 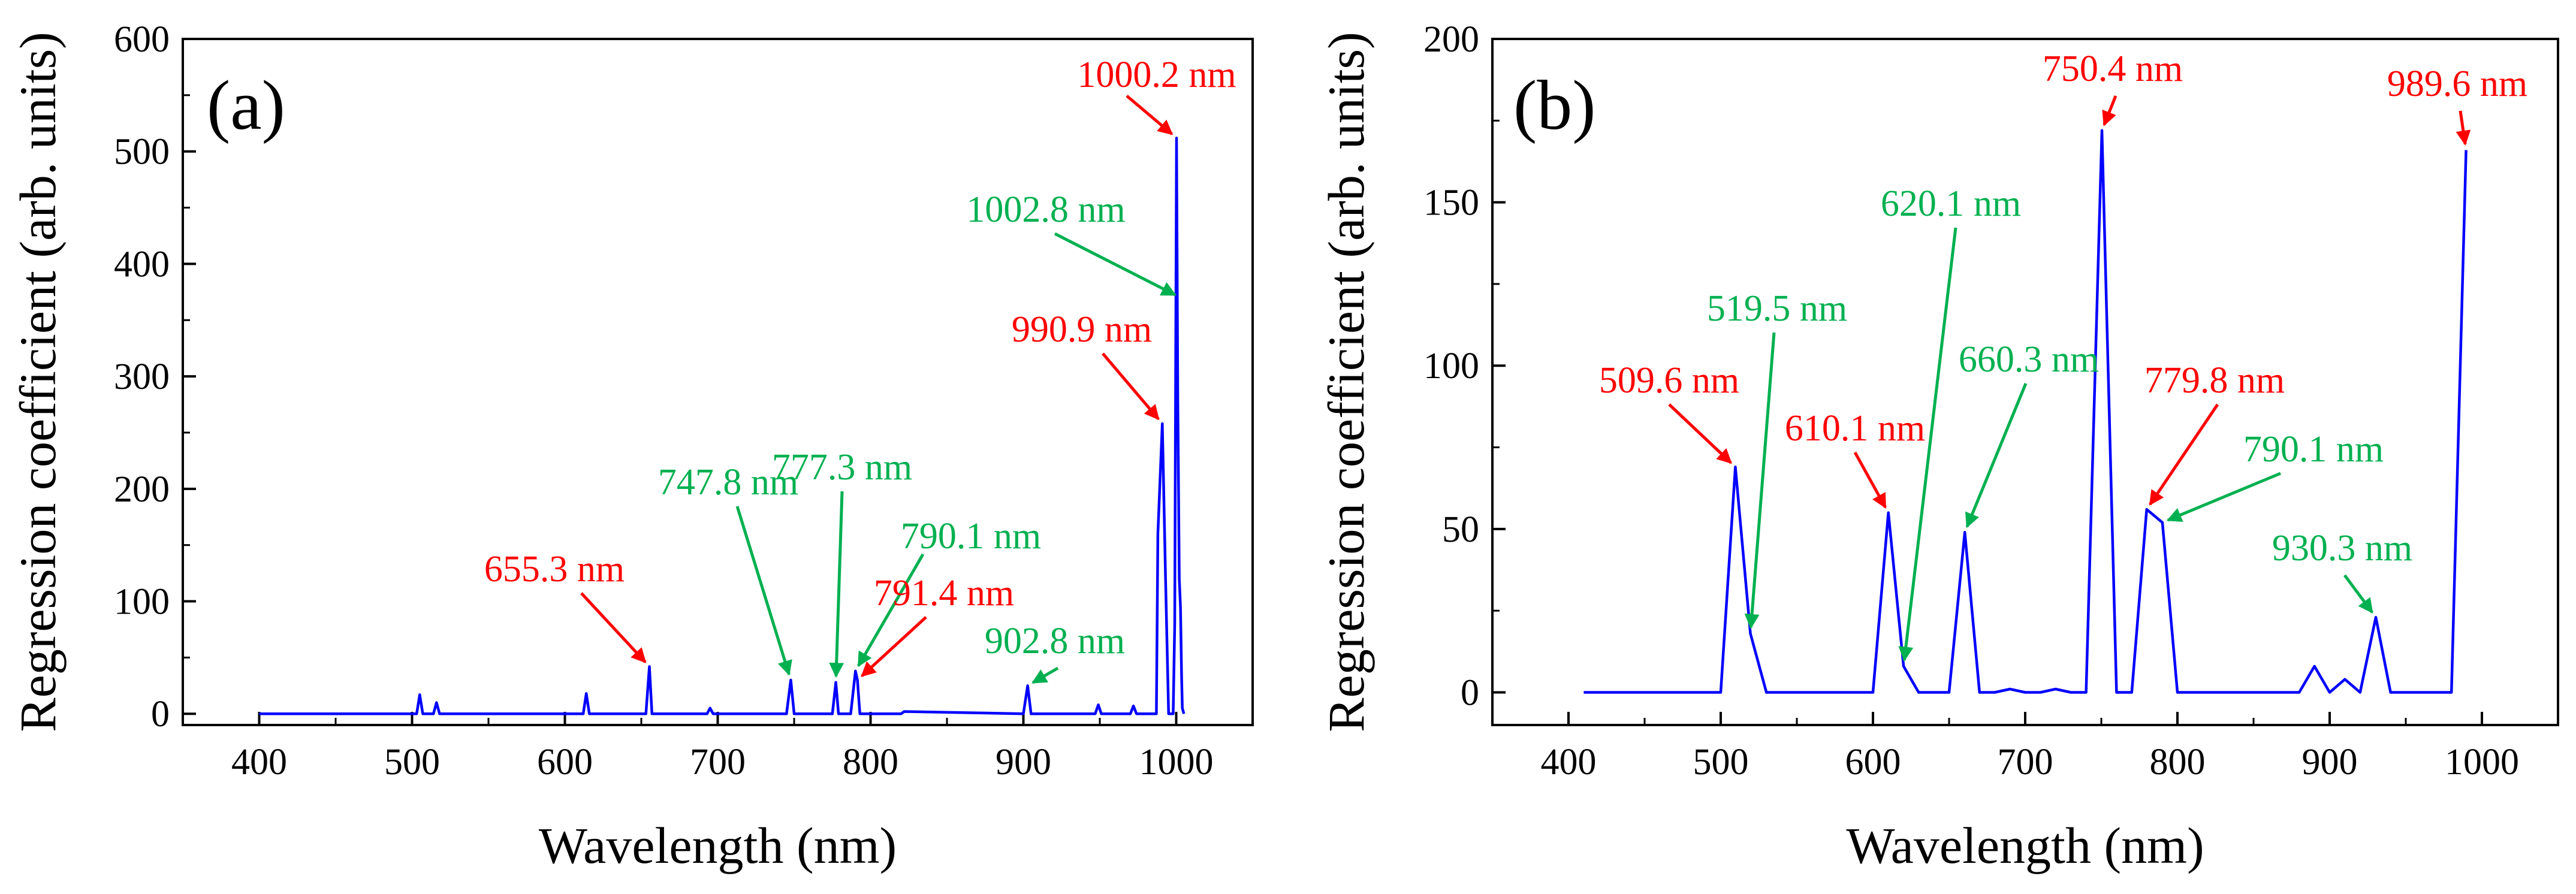 I want to click on annotation-9909-nm: 990.9 nm, so click(x=1086, y=365).